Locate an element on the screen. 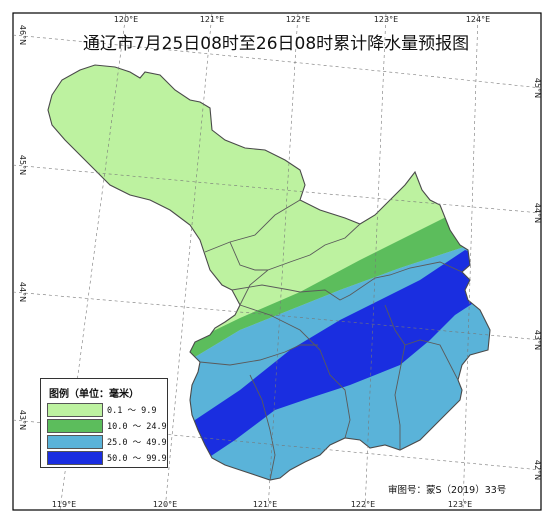  lat-label-right: 43°N is located at coordinates (537, 340).